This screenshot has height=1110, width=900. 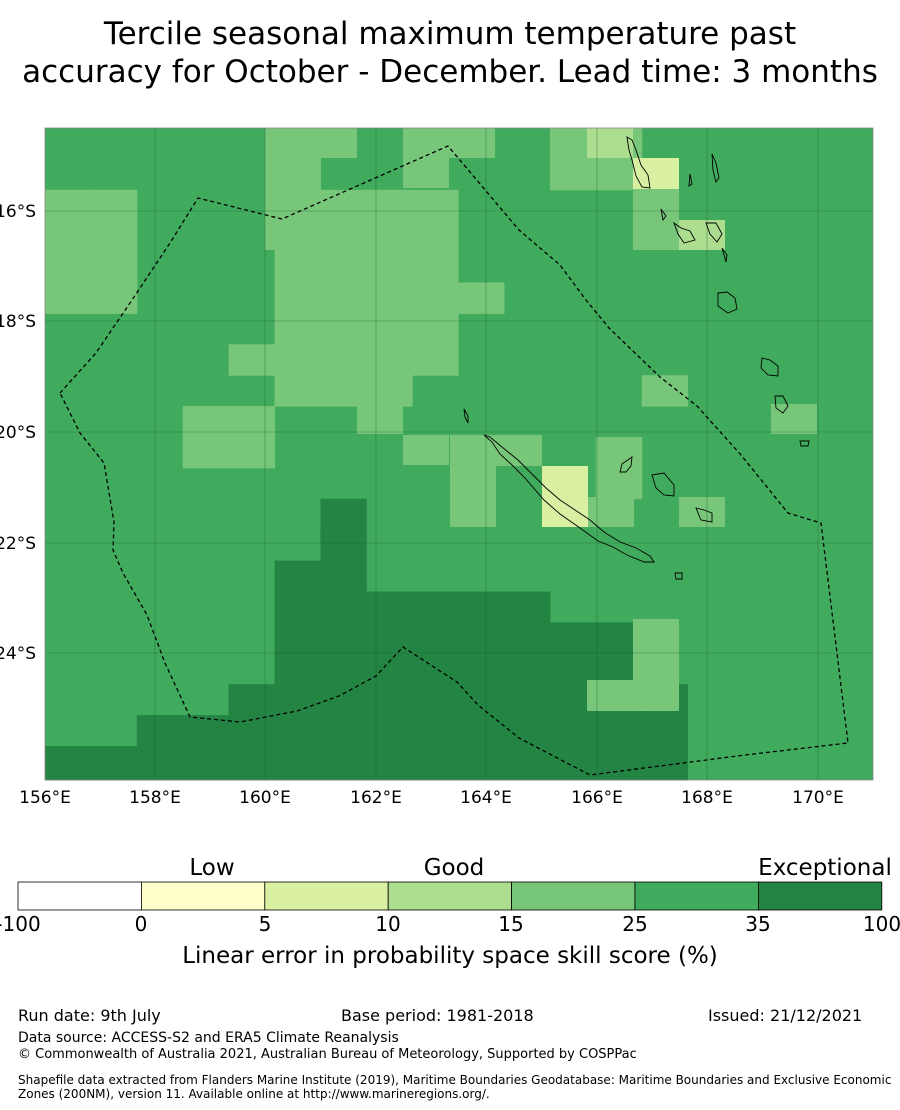 I want to click on new-caledonia-coast, so click(x=569, y=498).